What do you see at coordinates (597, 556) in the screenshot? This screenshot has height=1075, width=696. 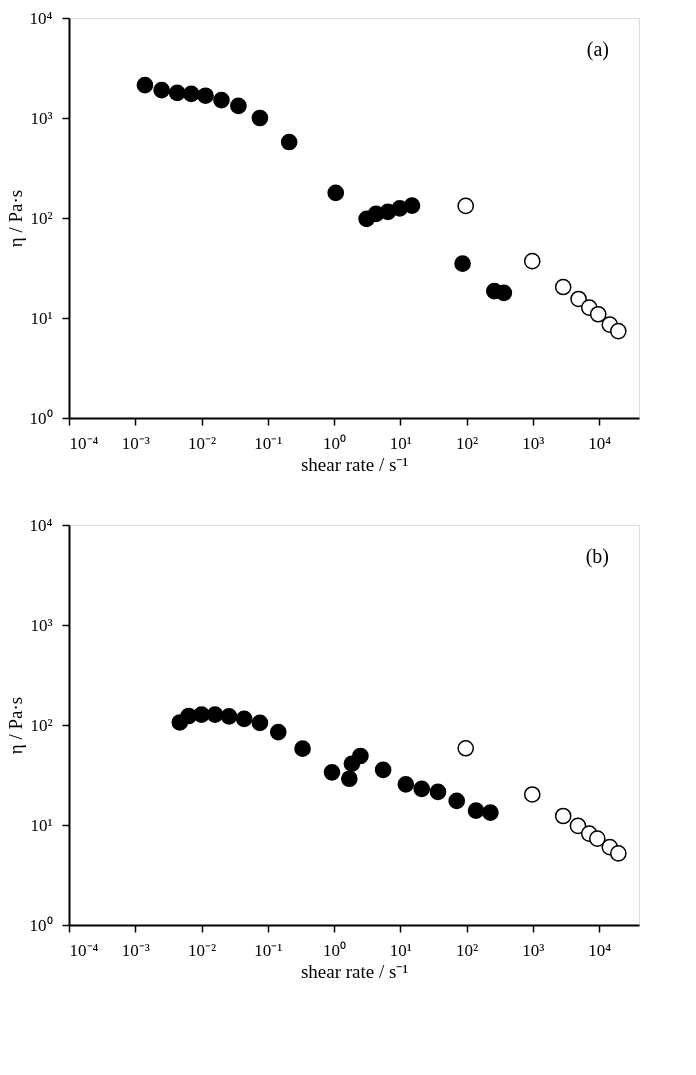 I see `annotation: (b)` at bounding box center [597, 556].